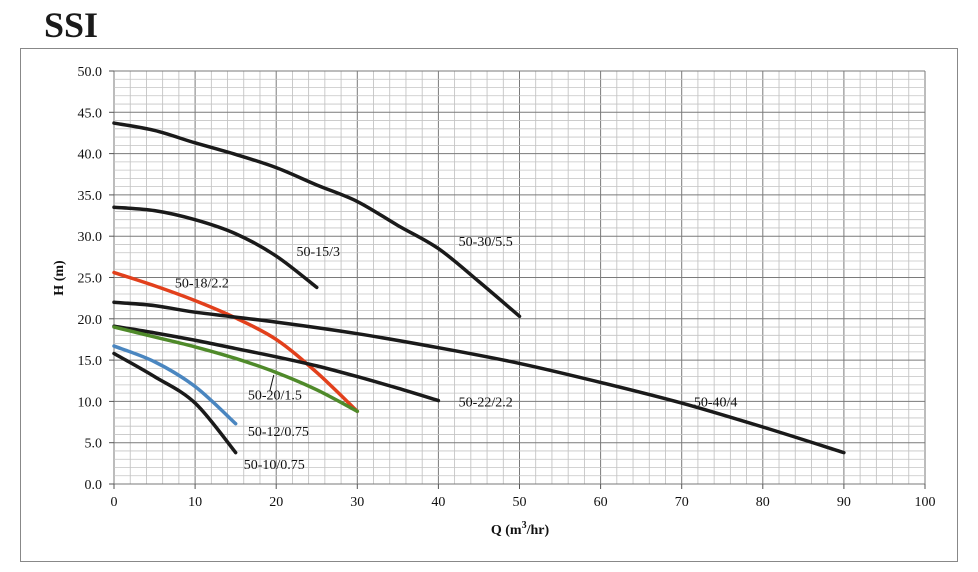  I want to click on curve-label: 50-12/0.75, so click(278, 432).